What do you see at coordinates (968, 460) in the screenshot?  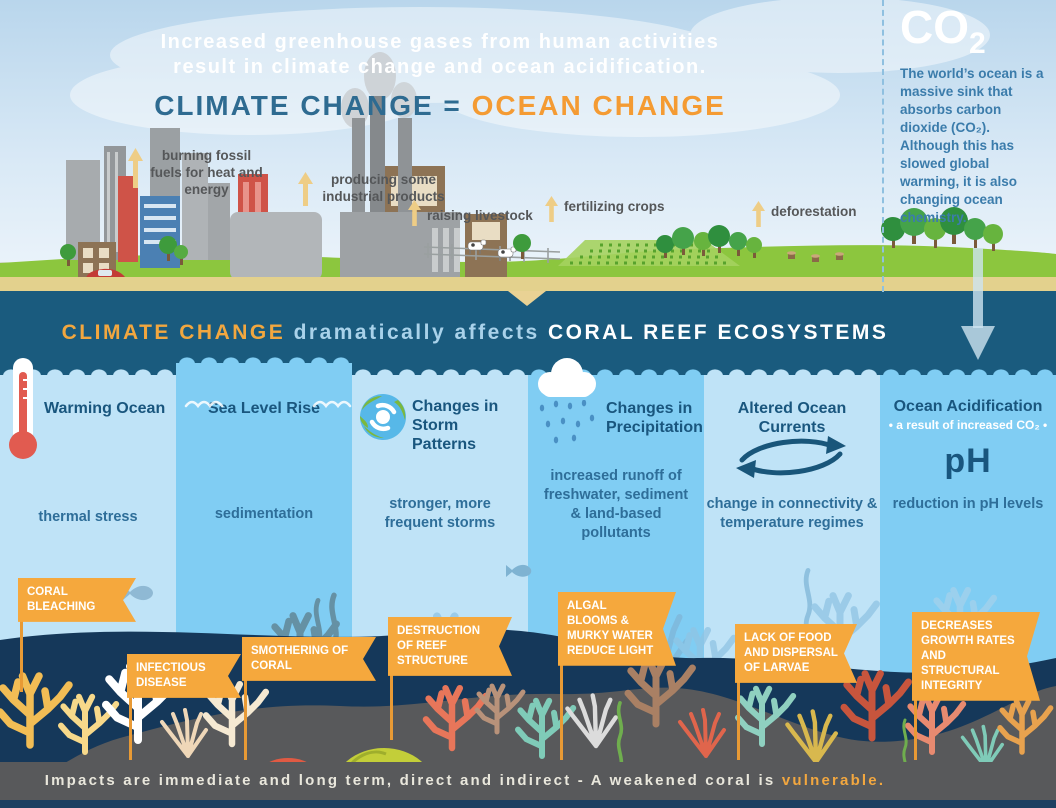 I see `ph-symbol: pH` at bounding box center [968, 460].